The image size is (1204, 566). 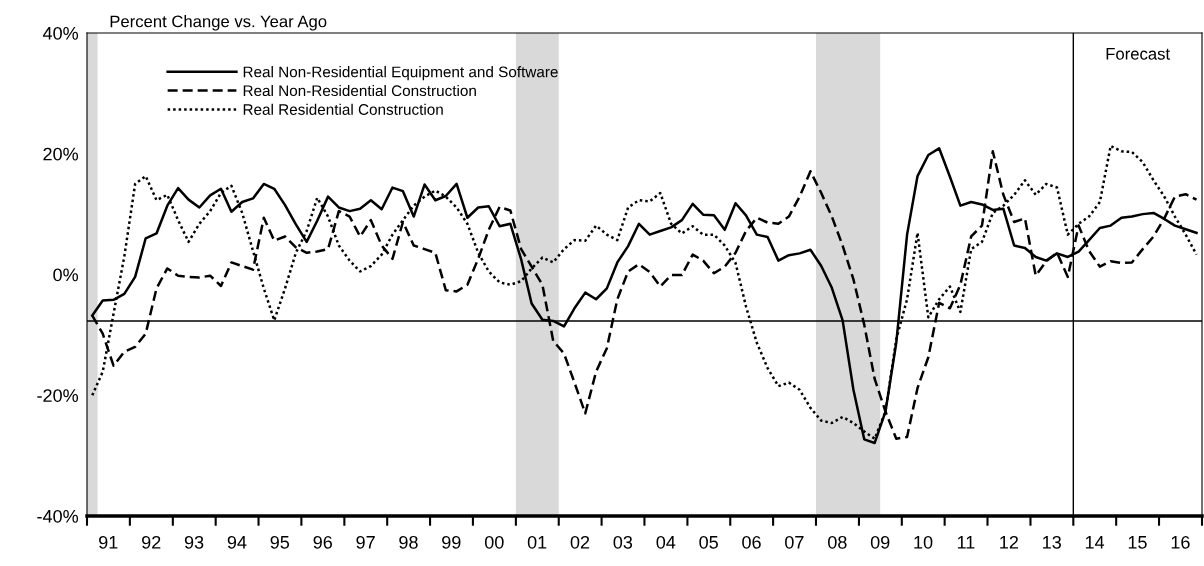 I want to click on x-tick-label: 08, so click(x=837, y=542).